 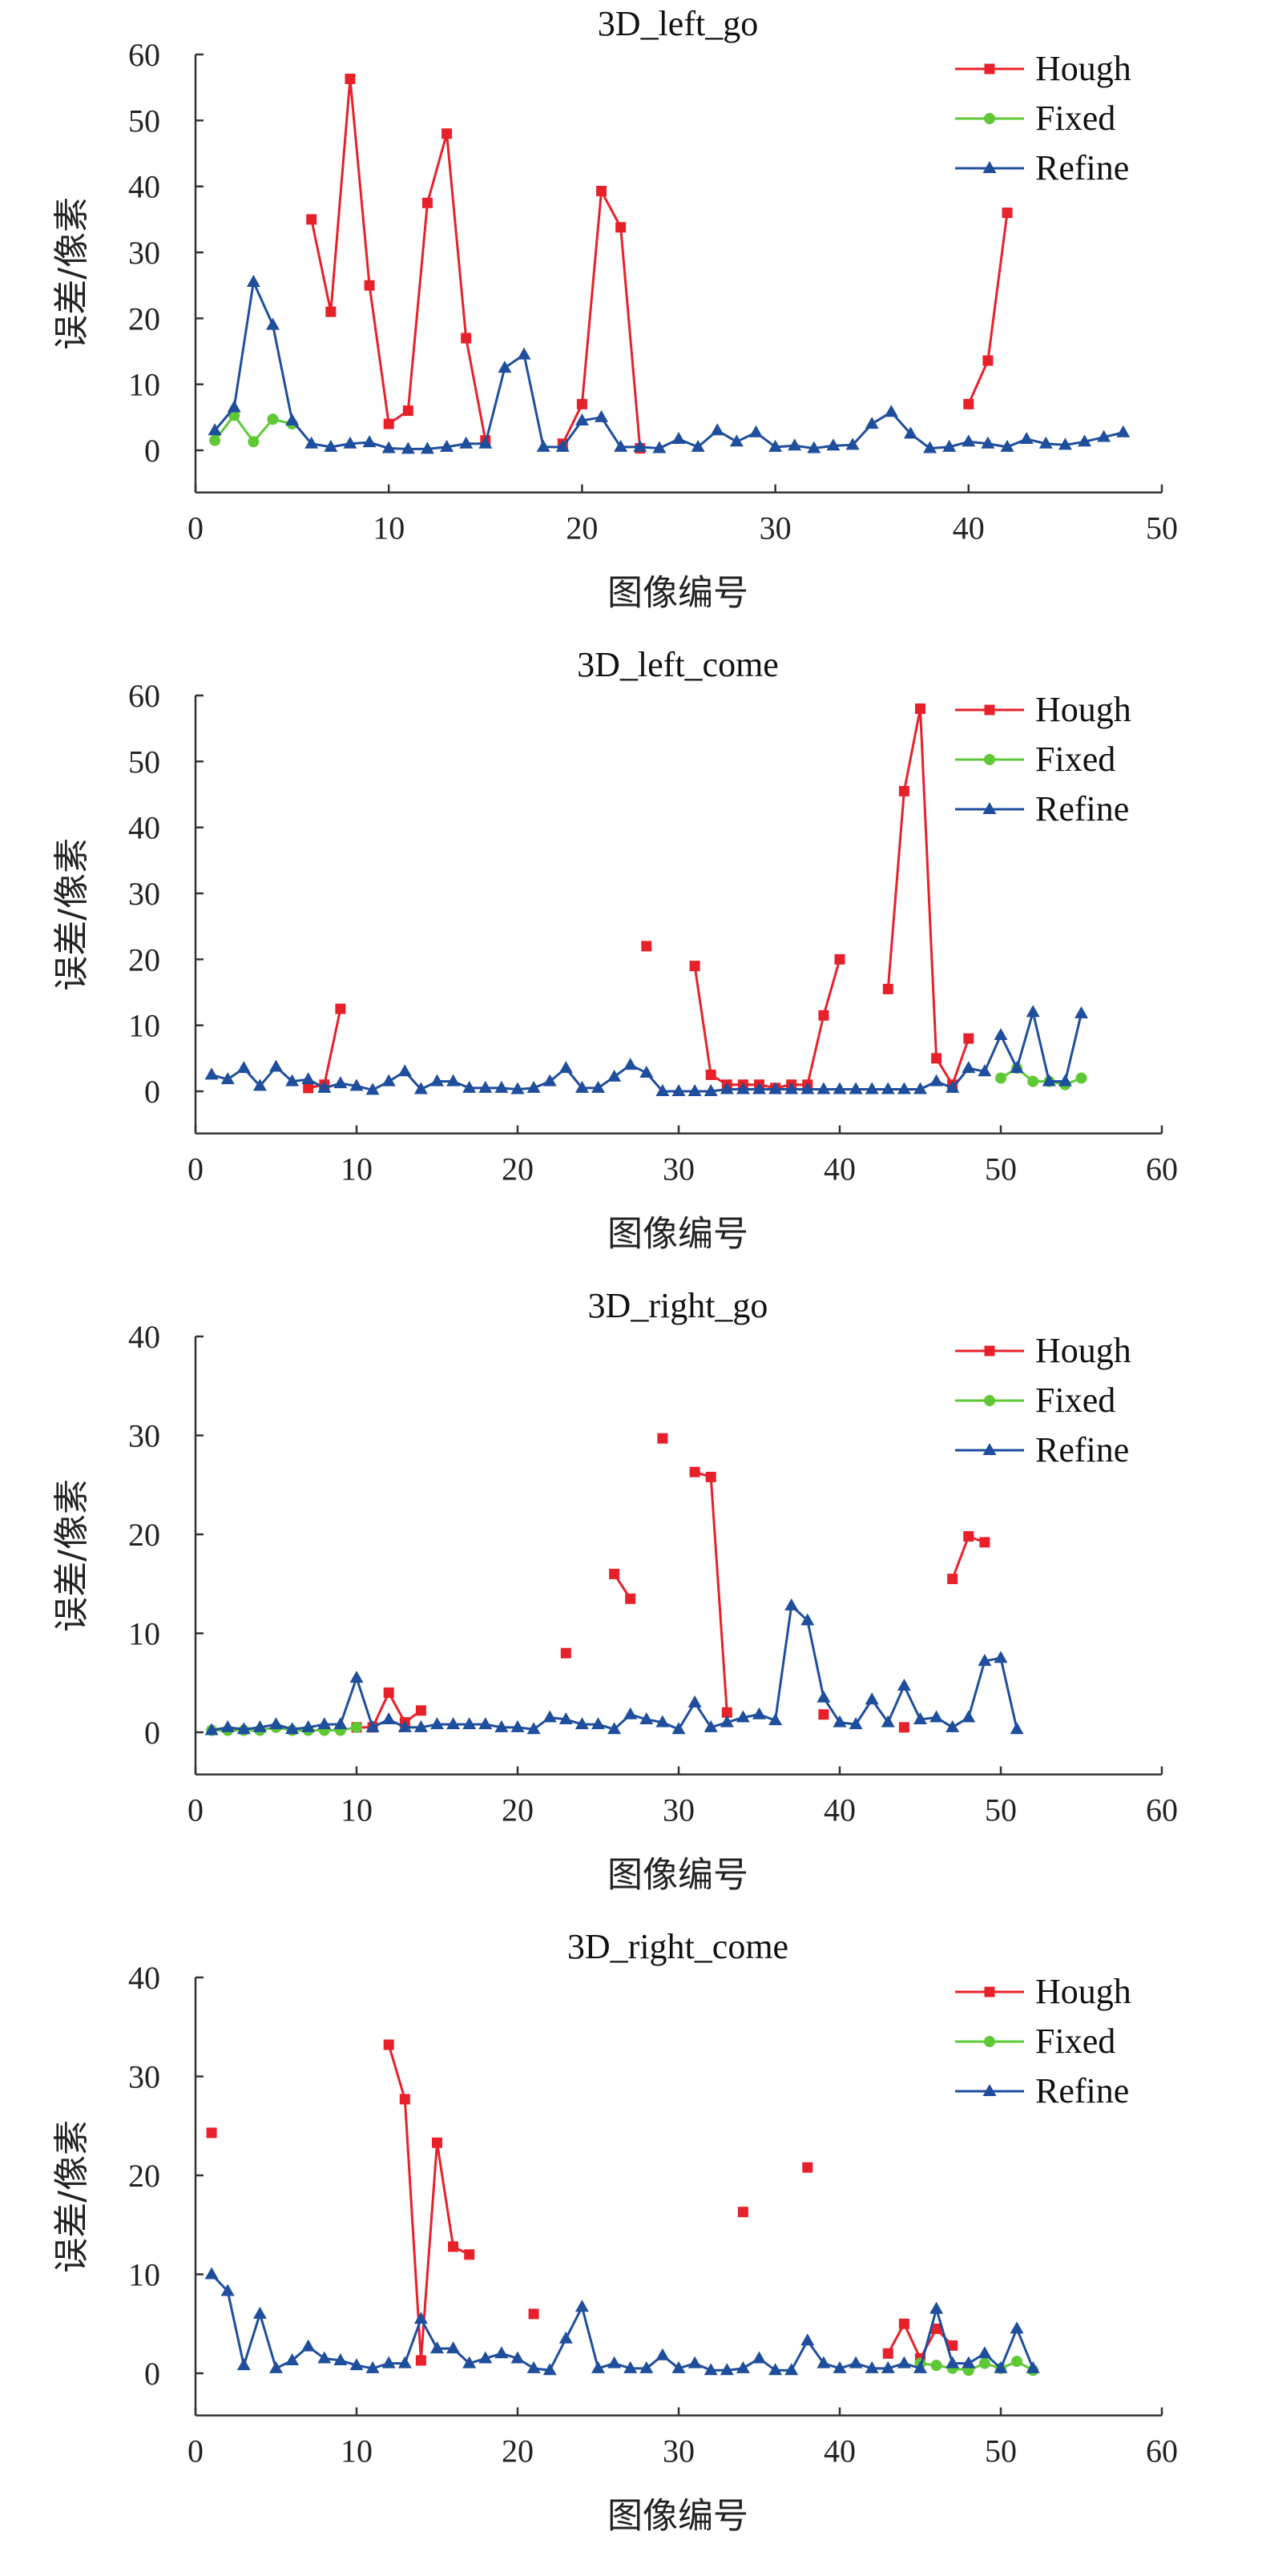 I want to click on series-refine, so click(x=614, y=1666).